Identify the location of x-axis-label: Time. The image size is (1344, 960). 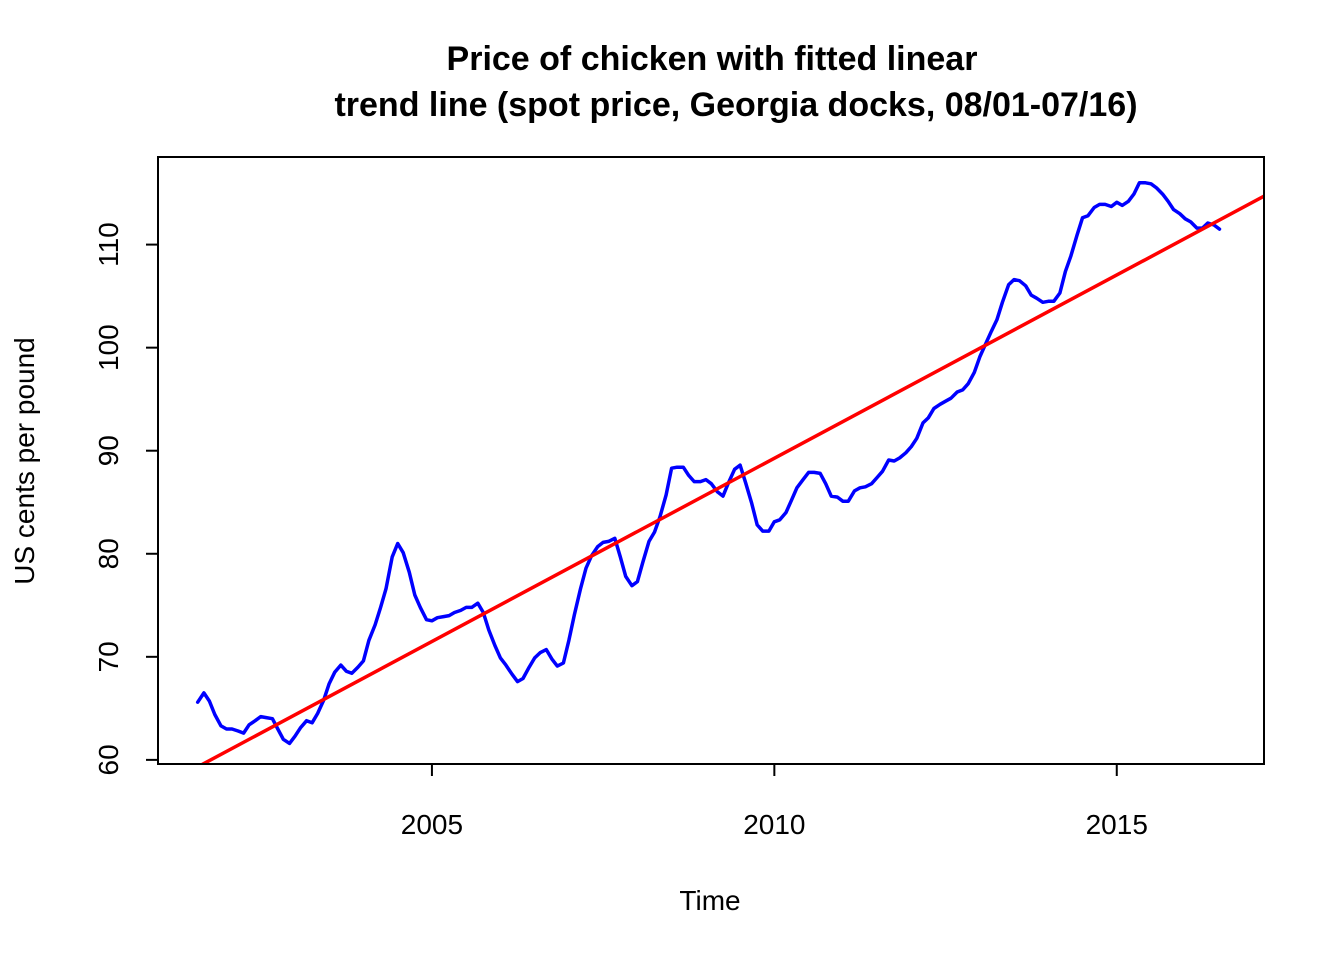
(709, 900).